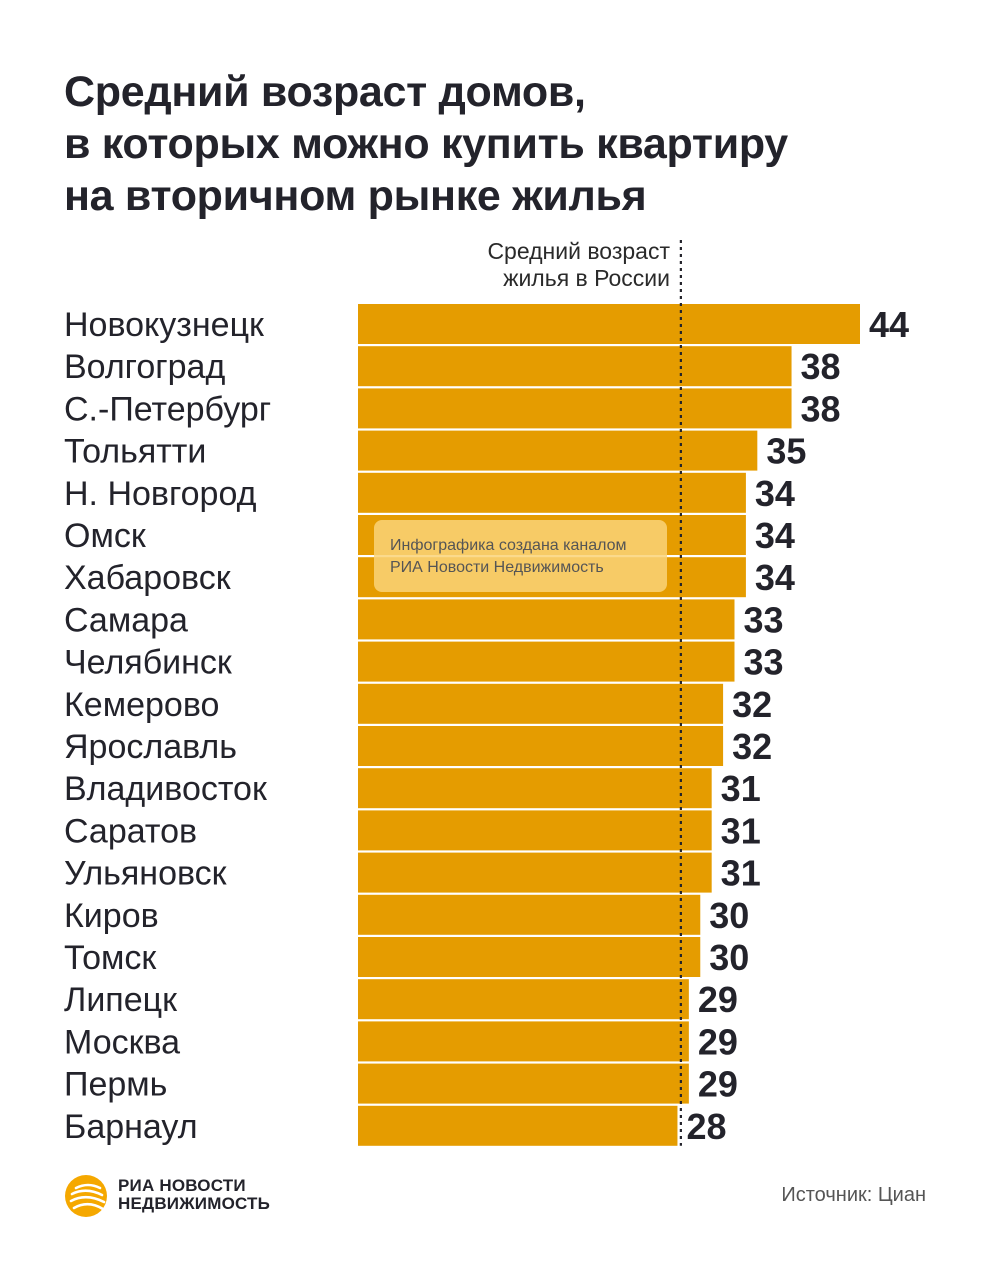 The width and height of the screenshot is (990, 1280). Describe the element at coordinates (131, 1127) in the screenshot. I see `category-label-19: Барнаул` at that location.